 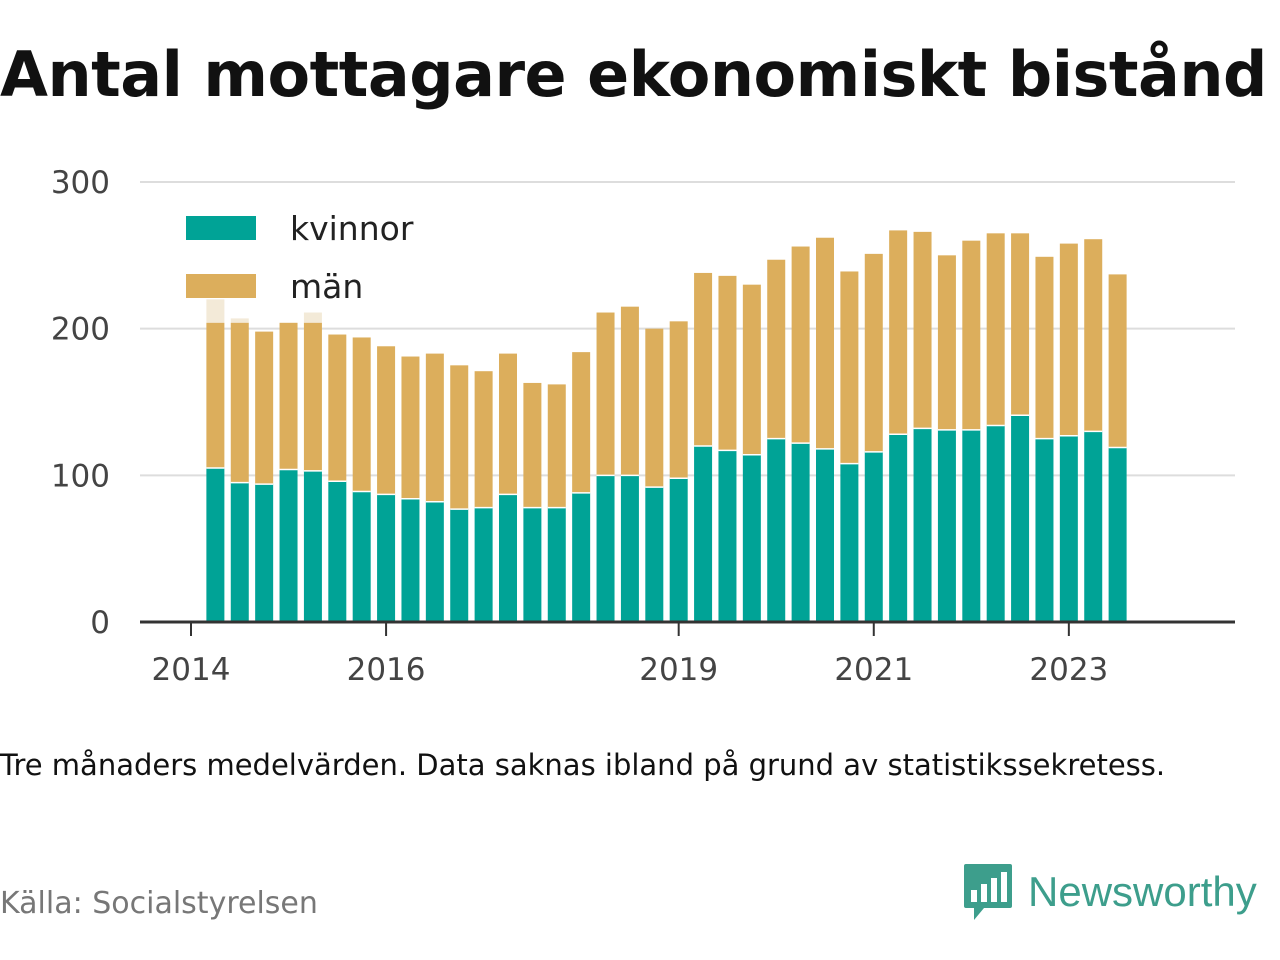 What do you see at coordinates (80, 403) in the screenshot?
I see `y-axis-ticks: 0 100 200 300` at bounding box center [80, 403].